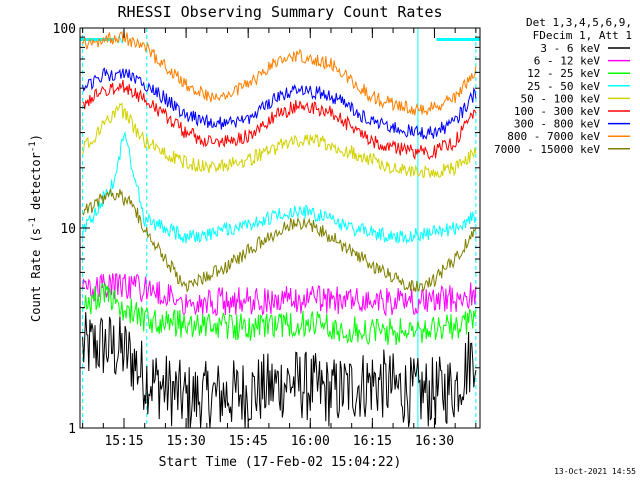 The height and width of the screenshot is (480, 640). Describe the element at coordinates (434, 441) in the screenshot. I see `x-tick-label: 16:30` at that location.